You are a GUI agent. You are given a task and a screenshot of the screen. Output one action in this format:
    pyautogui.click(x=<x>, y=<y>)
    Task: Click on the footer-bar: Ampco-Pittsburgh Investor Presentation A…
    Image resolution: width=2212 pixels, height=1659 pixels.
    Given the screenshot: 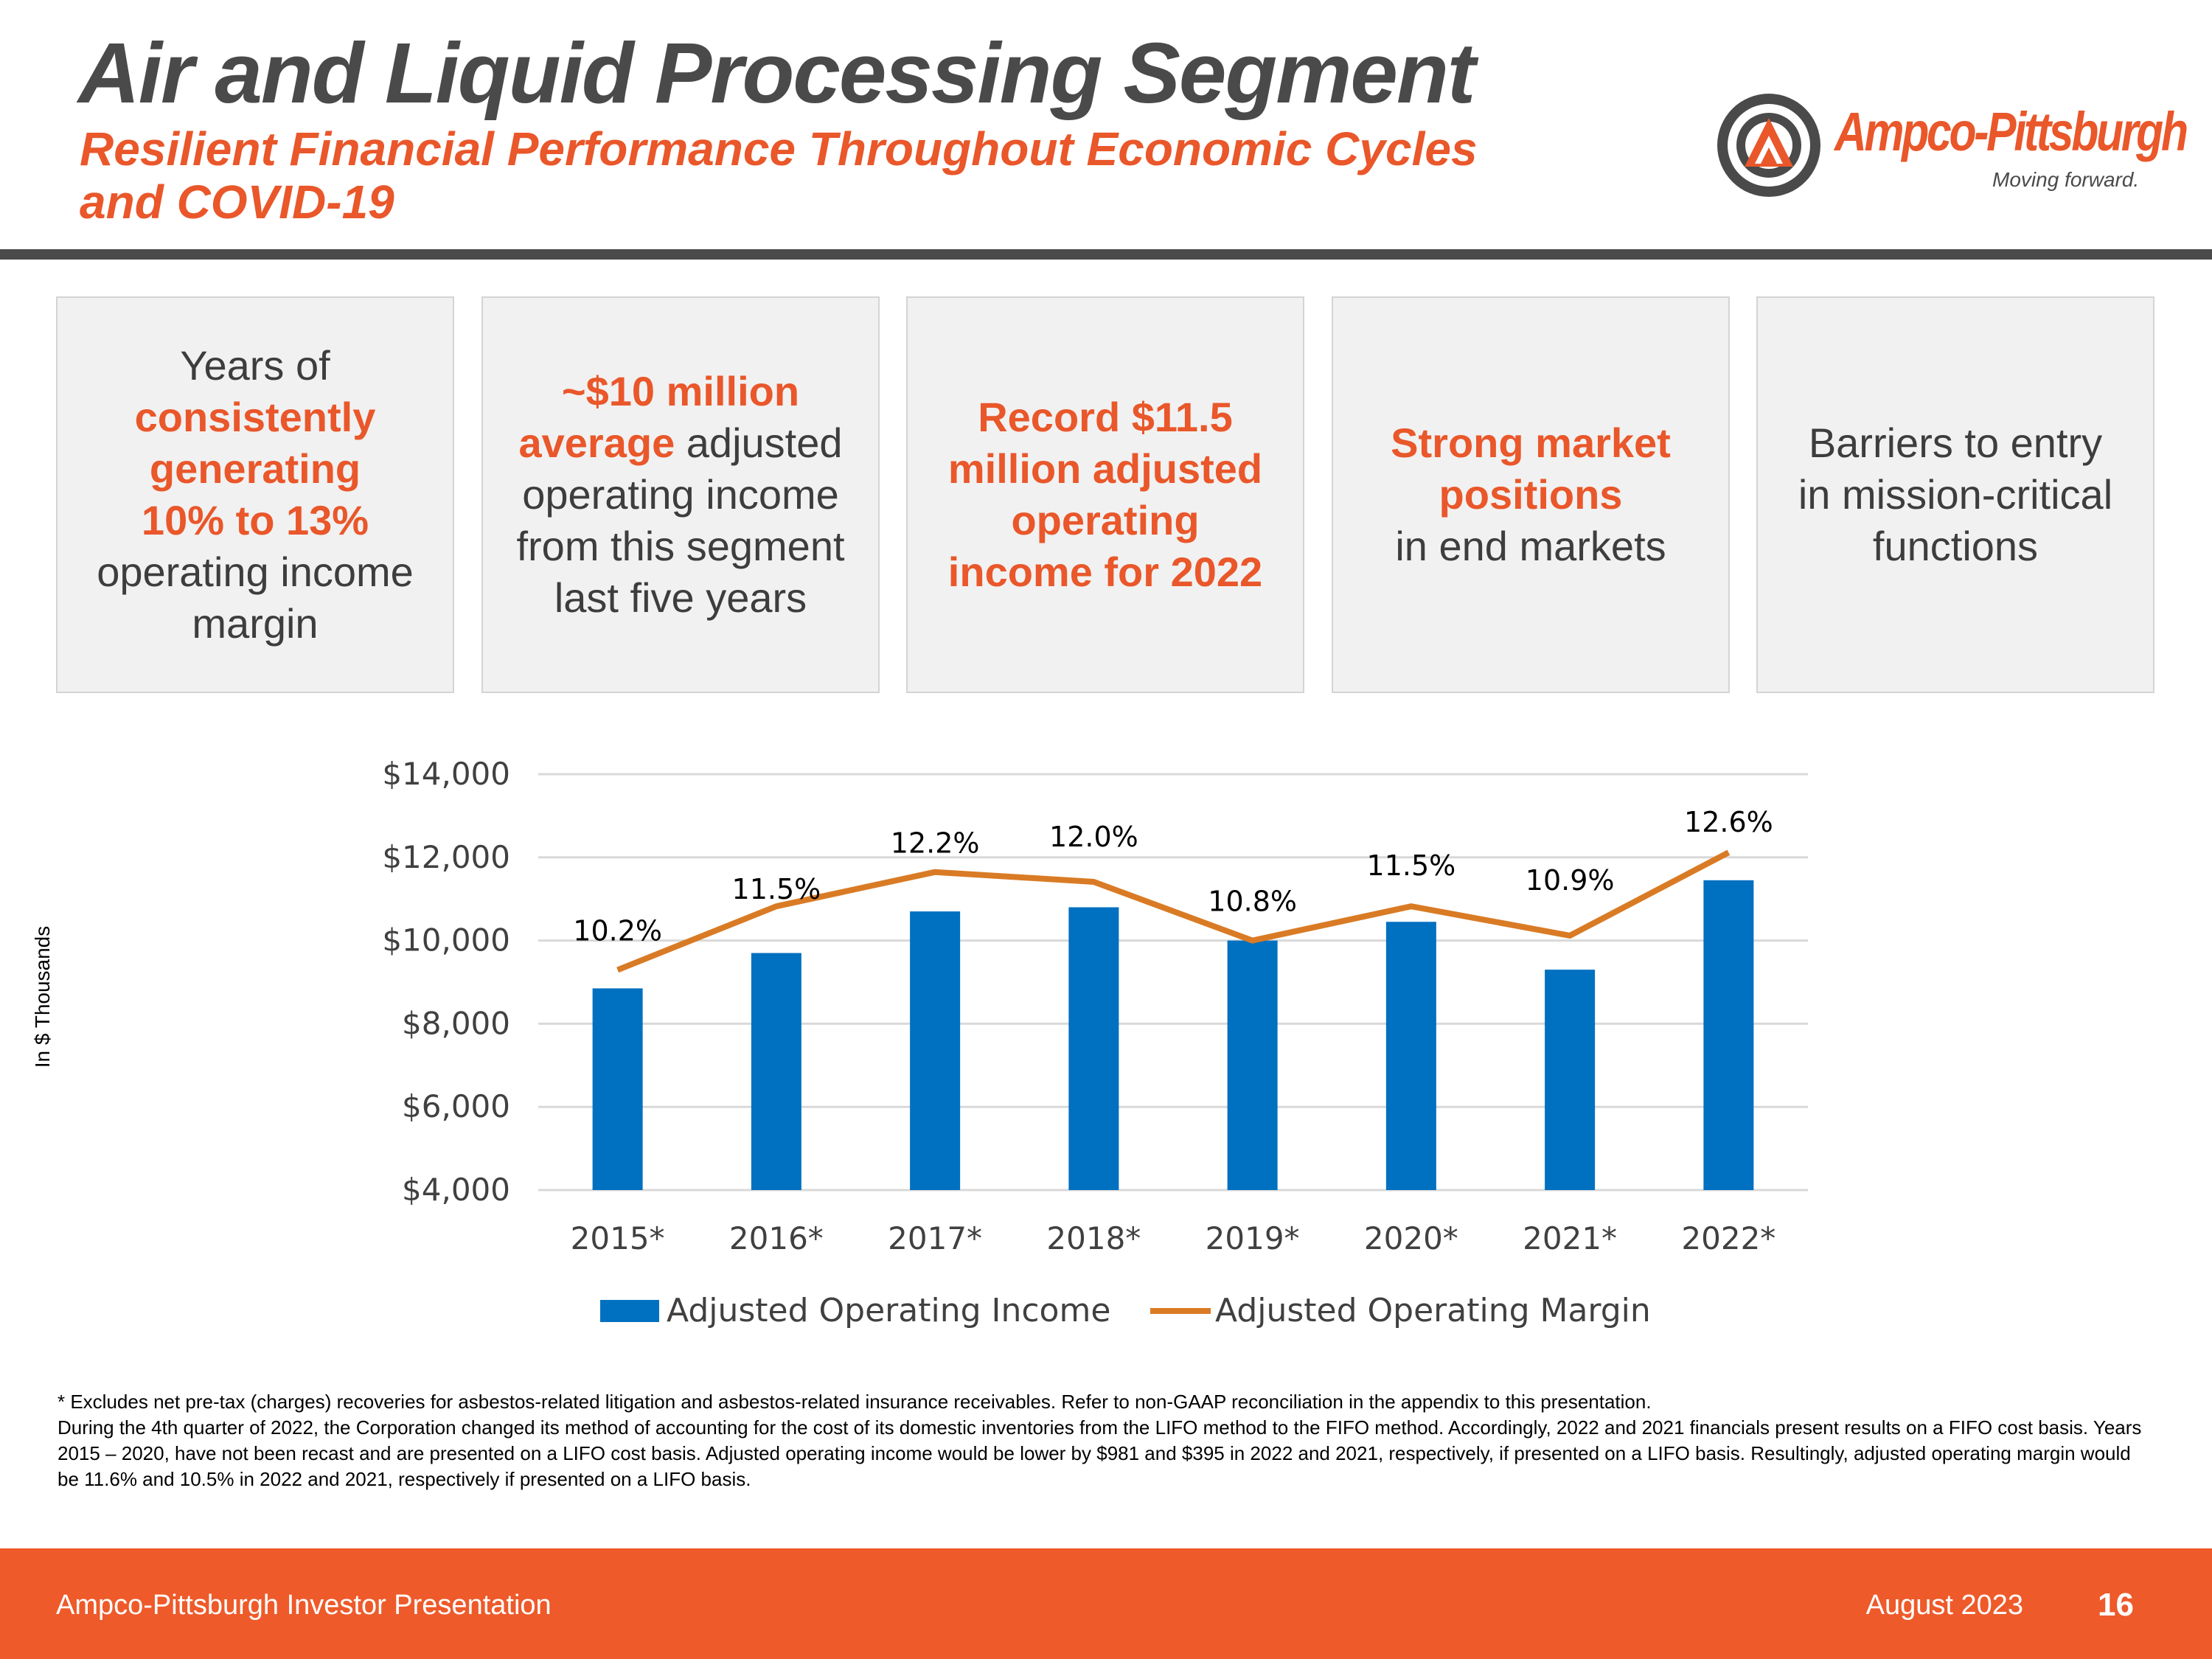 What is the action you would take?
    pyautogui.click(x=1106, y=1603)
    